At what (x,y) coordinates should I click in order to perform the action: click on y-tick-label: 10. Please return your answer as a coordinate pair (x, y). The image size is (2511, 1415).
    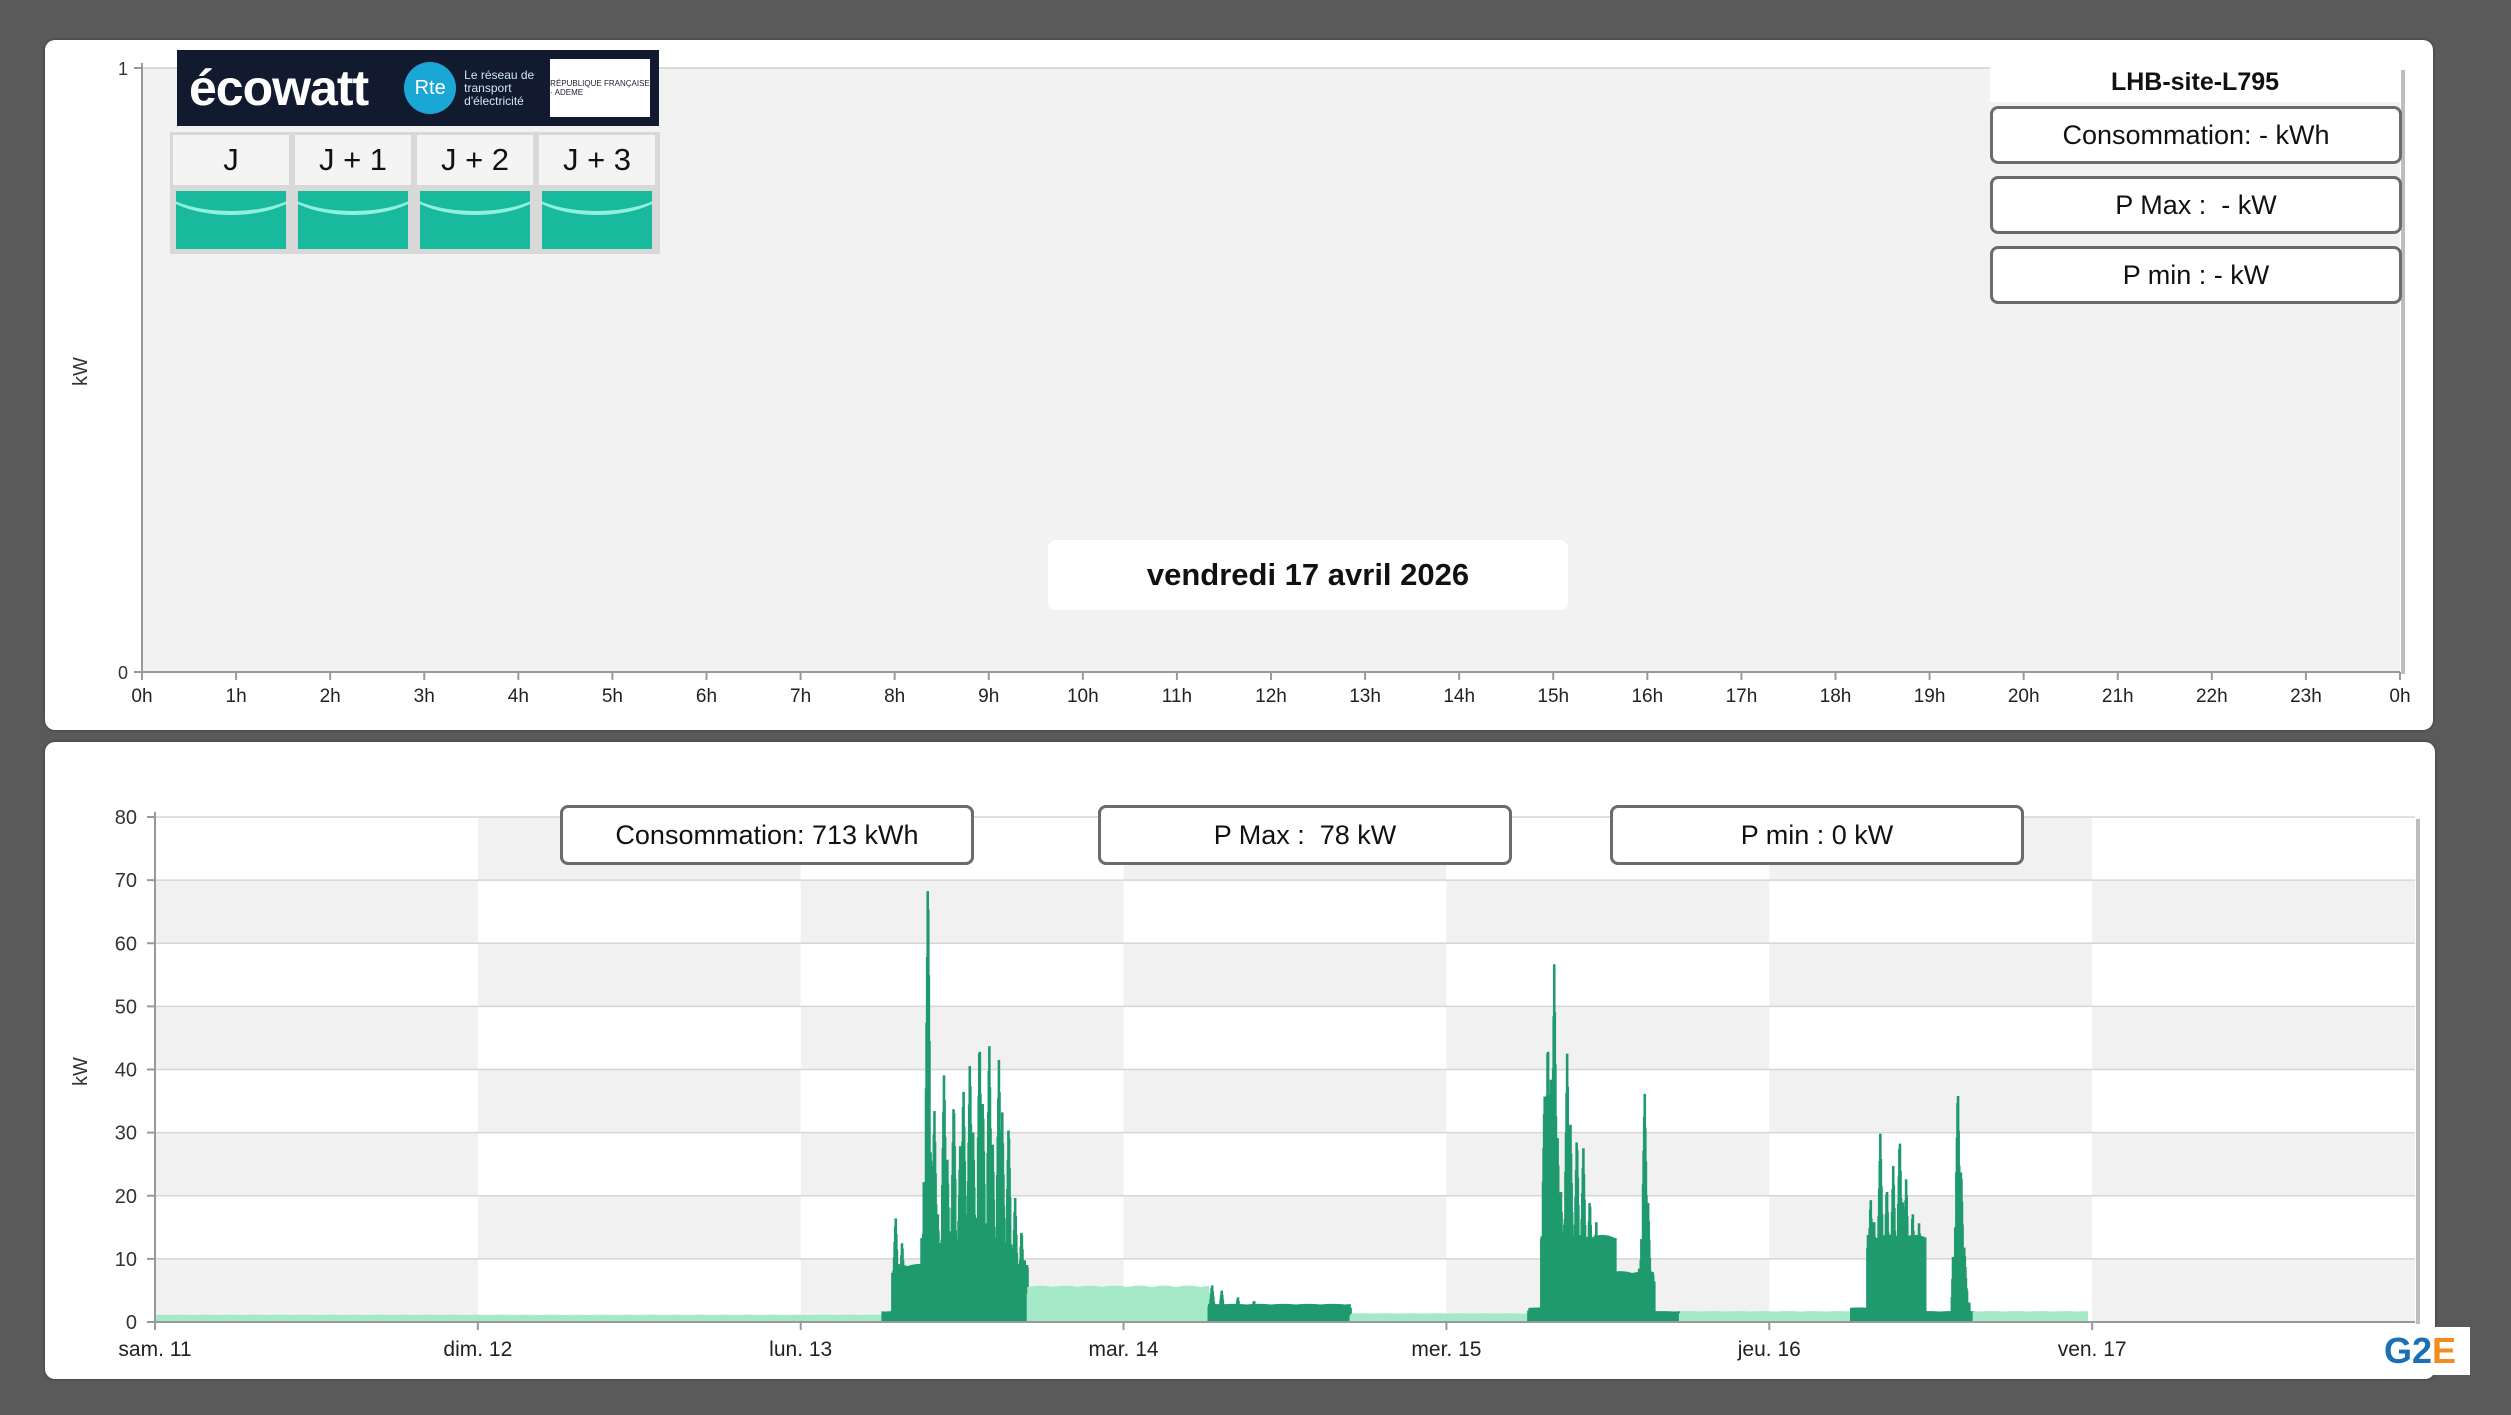
    Looking at the image, I should click on (126, 1260).